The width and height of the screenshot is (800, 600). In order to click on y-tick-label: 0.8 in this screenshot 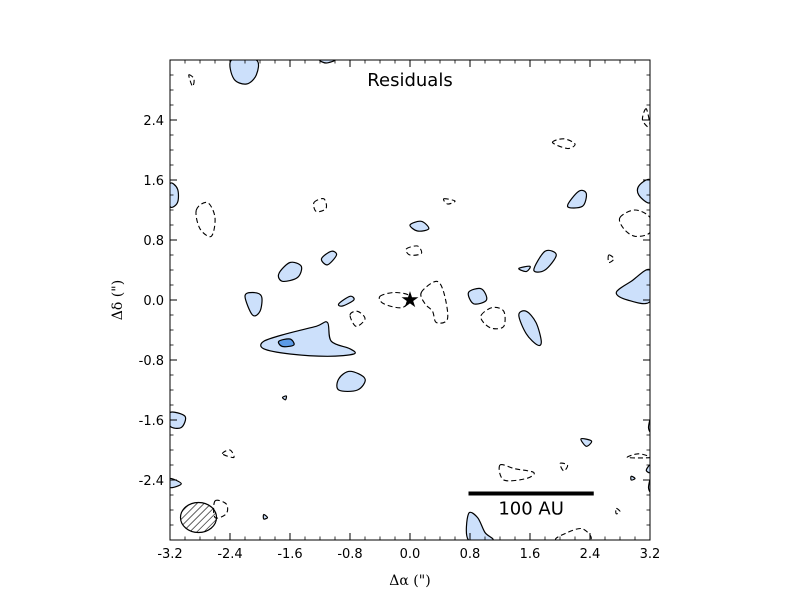, I will do `click(153, 241)`.